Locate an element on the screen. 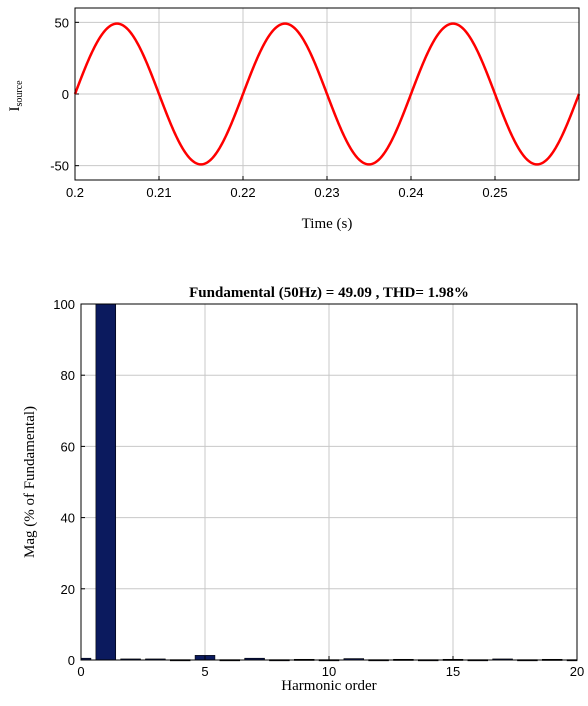 This screenshot has width=588, height=706. spectrum-x-tick-label: 15 is located at coordinates (453, 671).